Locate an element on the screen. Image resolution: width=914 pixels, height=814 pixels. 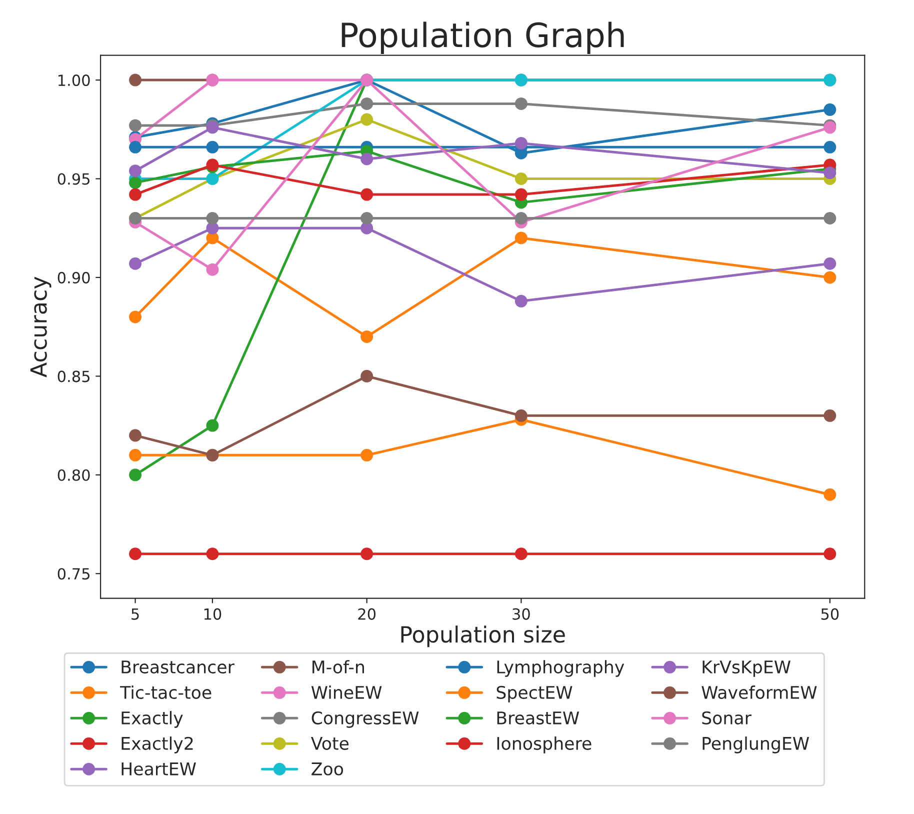
legend-label: WineEW is located at coordinates (346, 692).